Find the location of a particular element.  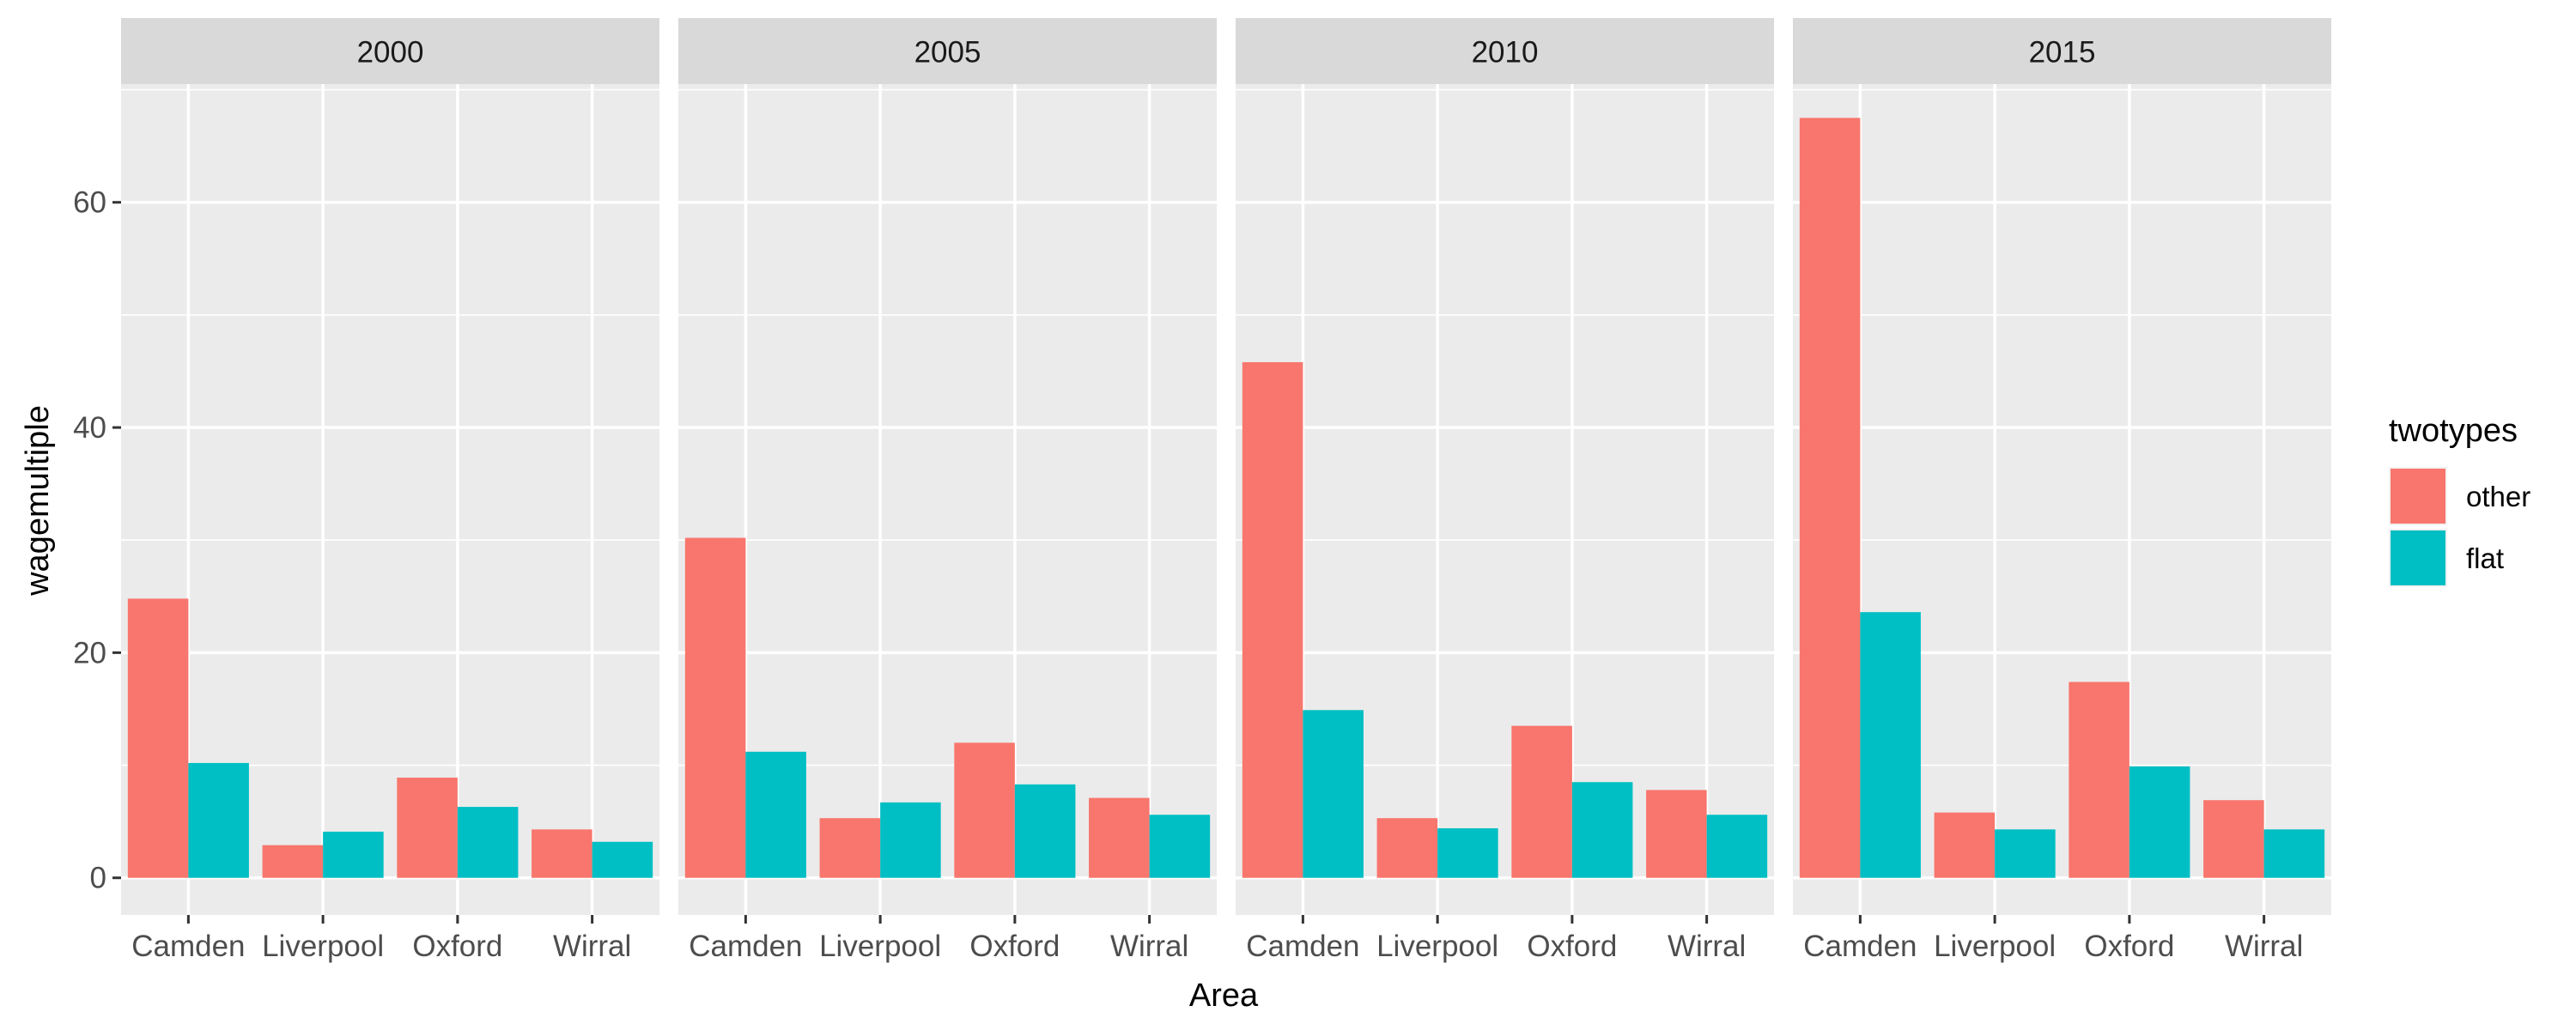

facet-strip-label: 2005 is located at coordinates (947, 53).